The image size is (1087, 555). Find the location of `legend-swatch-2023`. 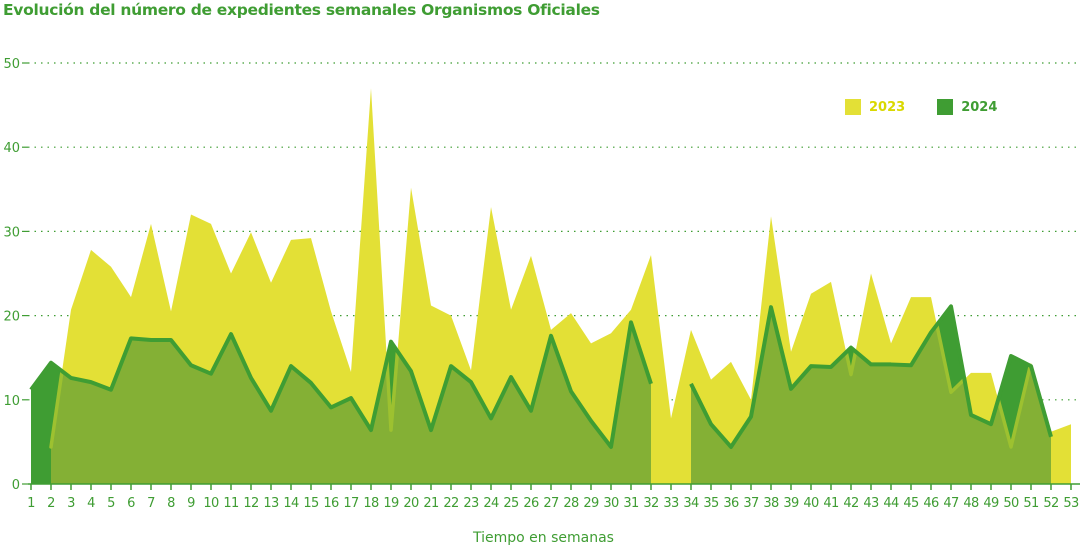

legend-swatch-2023 is located at coordinates (853, 107).